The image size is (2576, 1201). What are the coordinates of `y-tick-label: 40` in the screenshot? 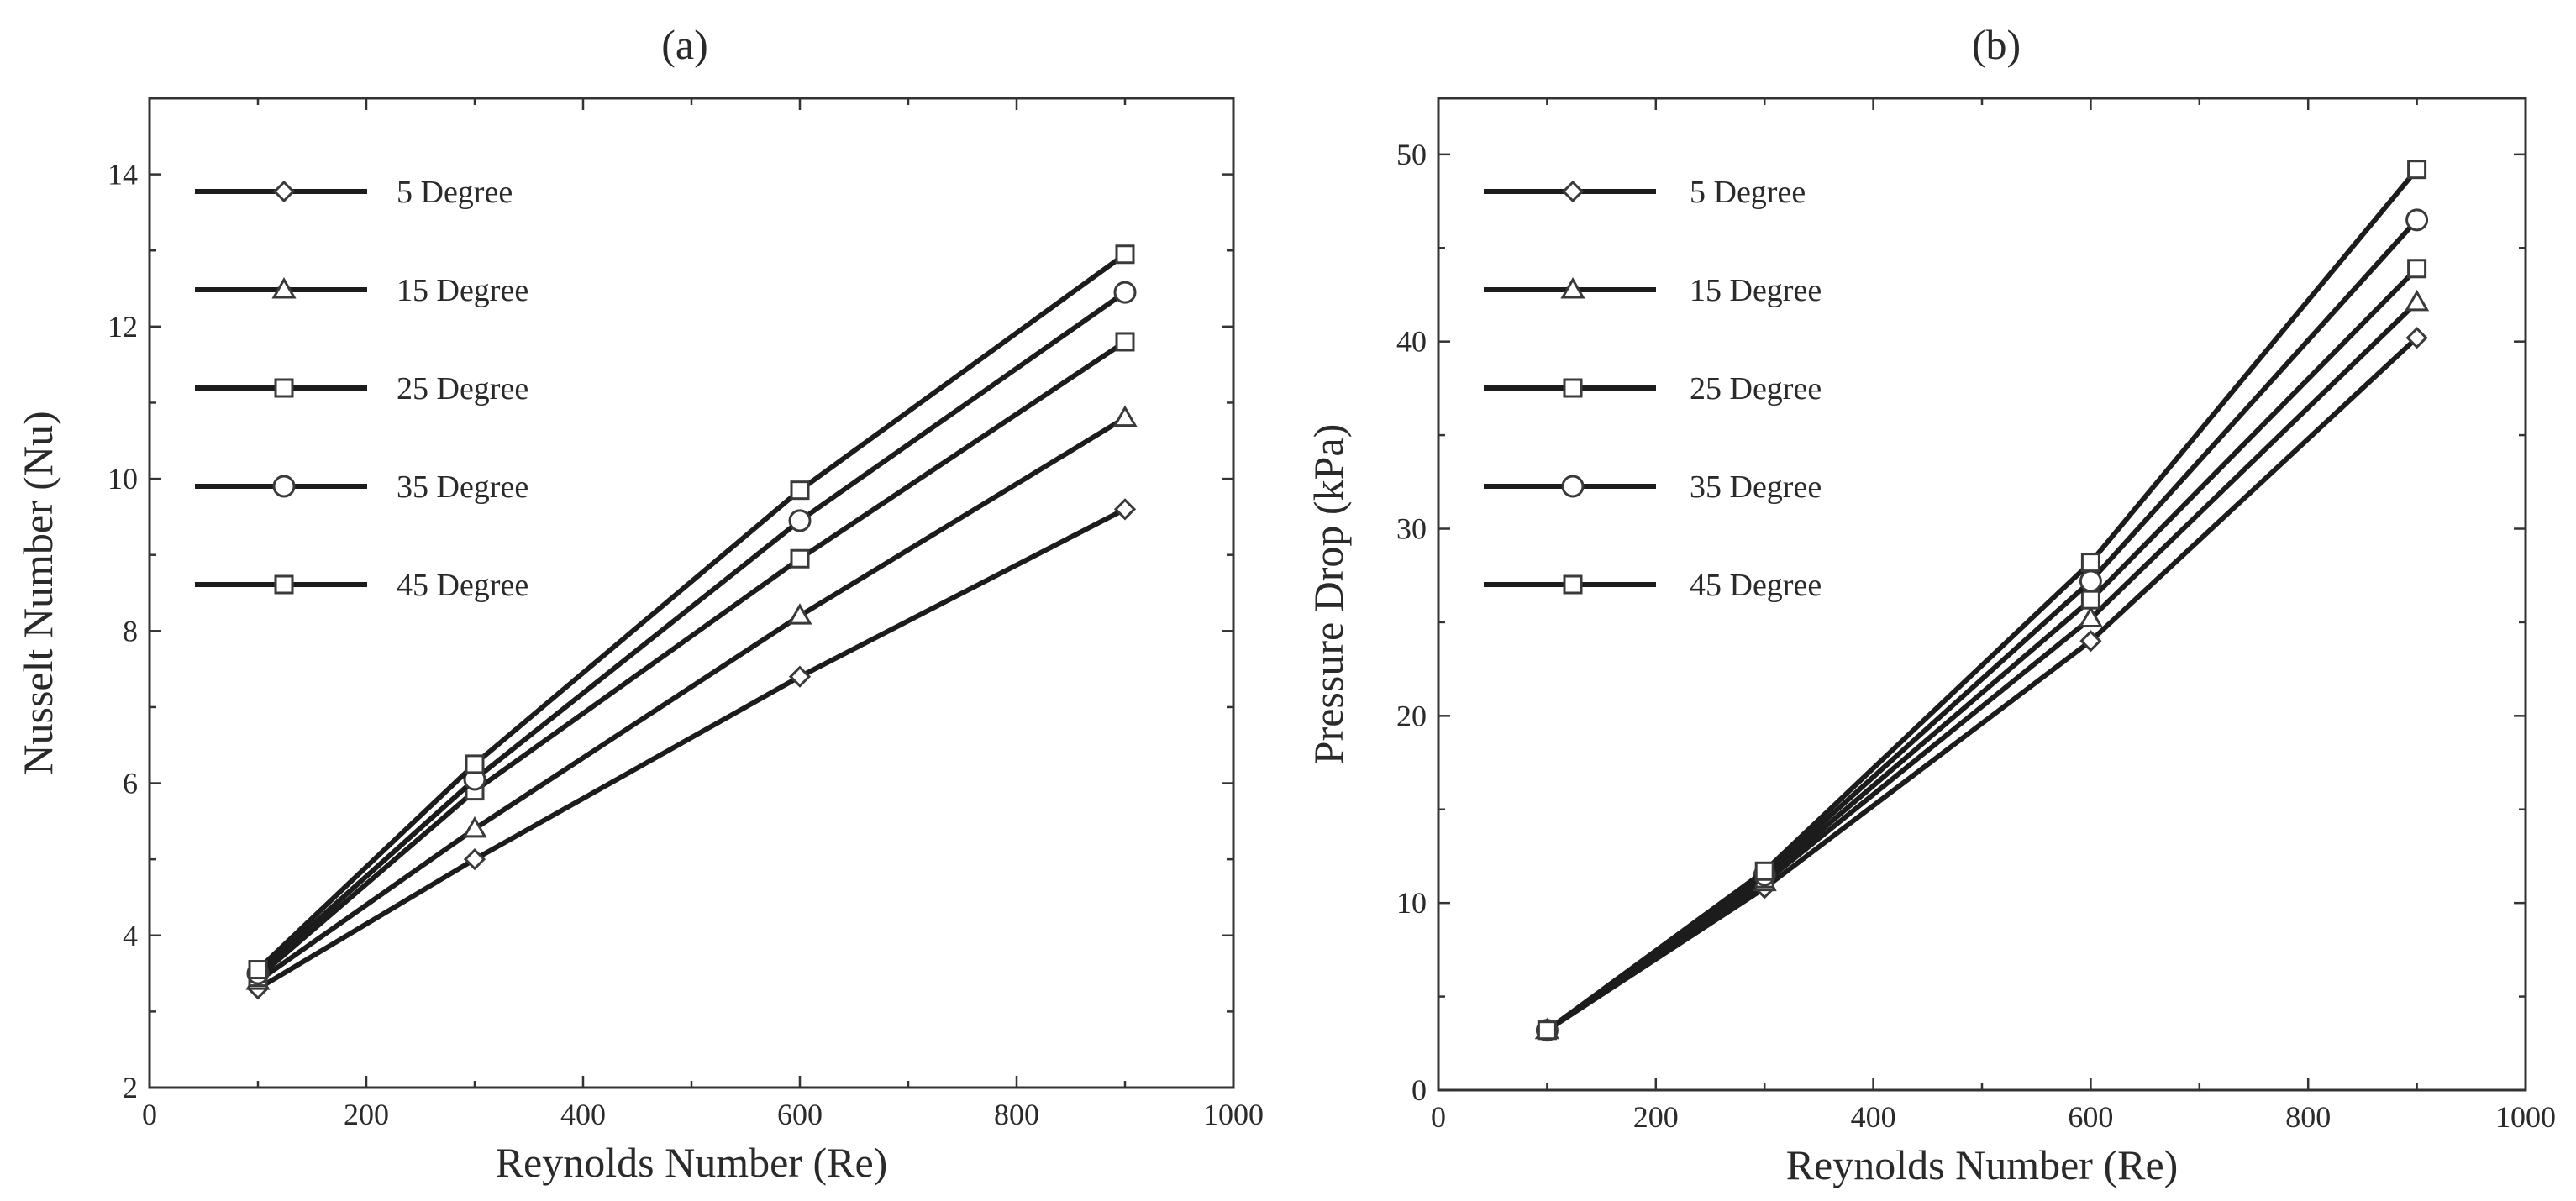 It's located at (1411, 342).